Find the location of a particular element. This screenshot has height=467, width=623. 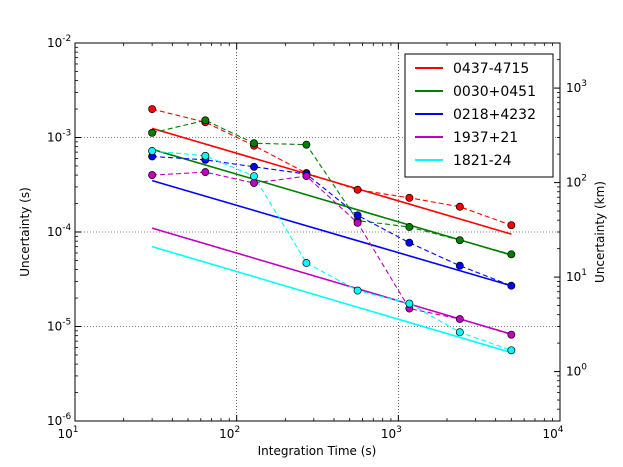

y-tick-label: 10⁻³ is located at coordinates (59, 137).